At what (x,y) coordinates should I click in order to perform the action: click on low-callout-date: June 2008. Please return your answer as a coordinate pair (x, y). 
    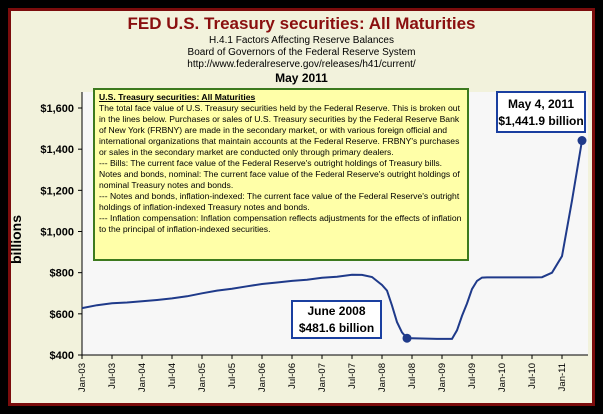
    Looking at the image, I should click on (336, 311).